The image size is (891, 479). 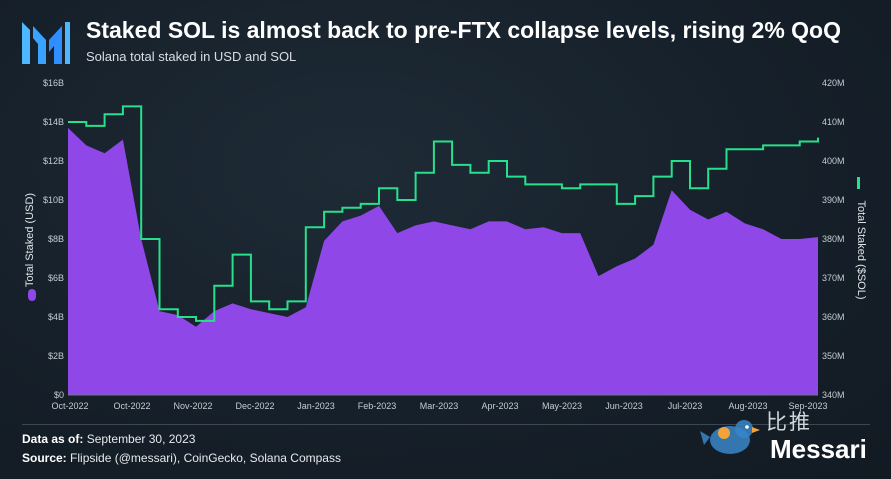 What do you see at coordinates (747, 406) in the screenshot?
I see `x-tick-label: Aug-2023` at bounding box center [747, 406].